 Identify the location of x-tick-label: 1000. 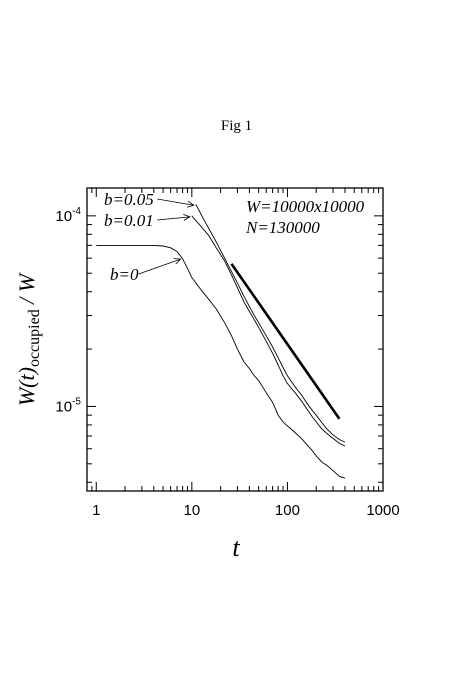
(382, 510).